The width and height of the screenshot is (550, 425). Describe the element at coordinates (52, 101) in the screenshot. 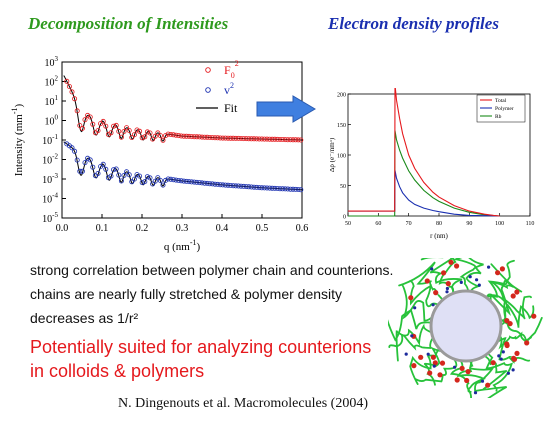

I see `y-tick-label: 101` at that location.